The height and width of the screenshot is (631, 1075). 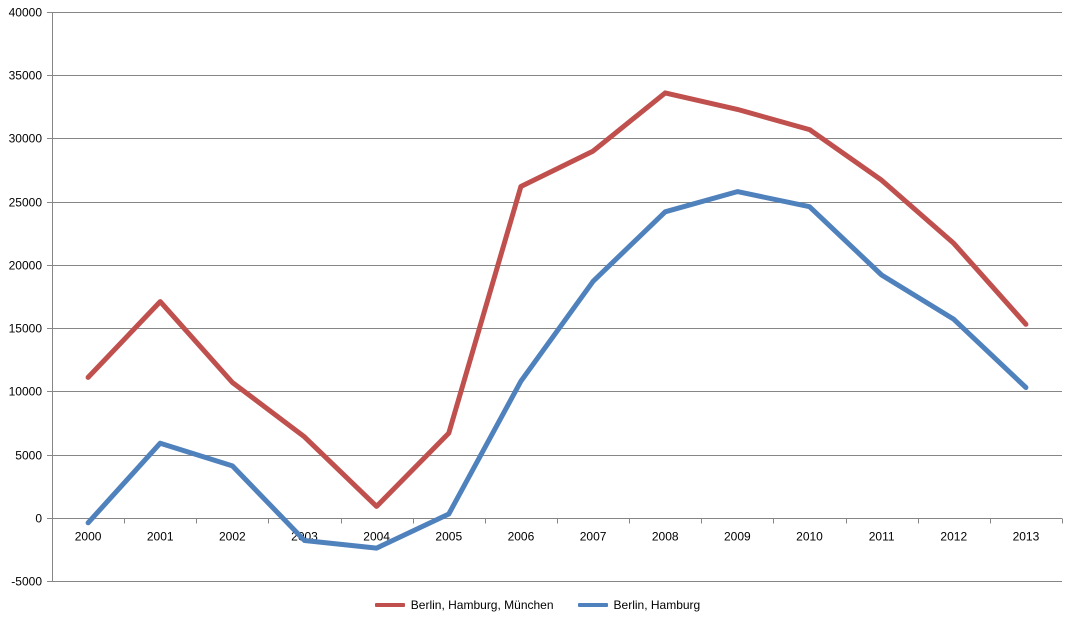 What do you see at coordinates (28, 456) in the screenshot?
I see `y-tick-label: 5000` at bounding box center [28, 456].